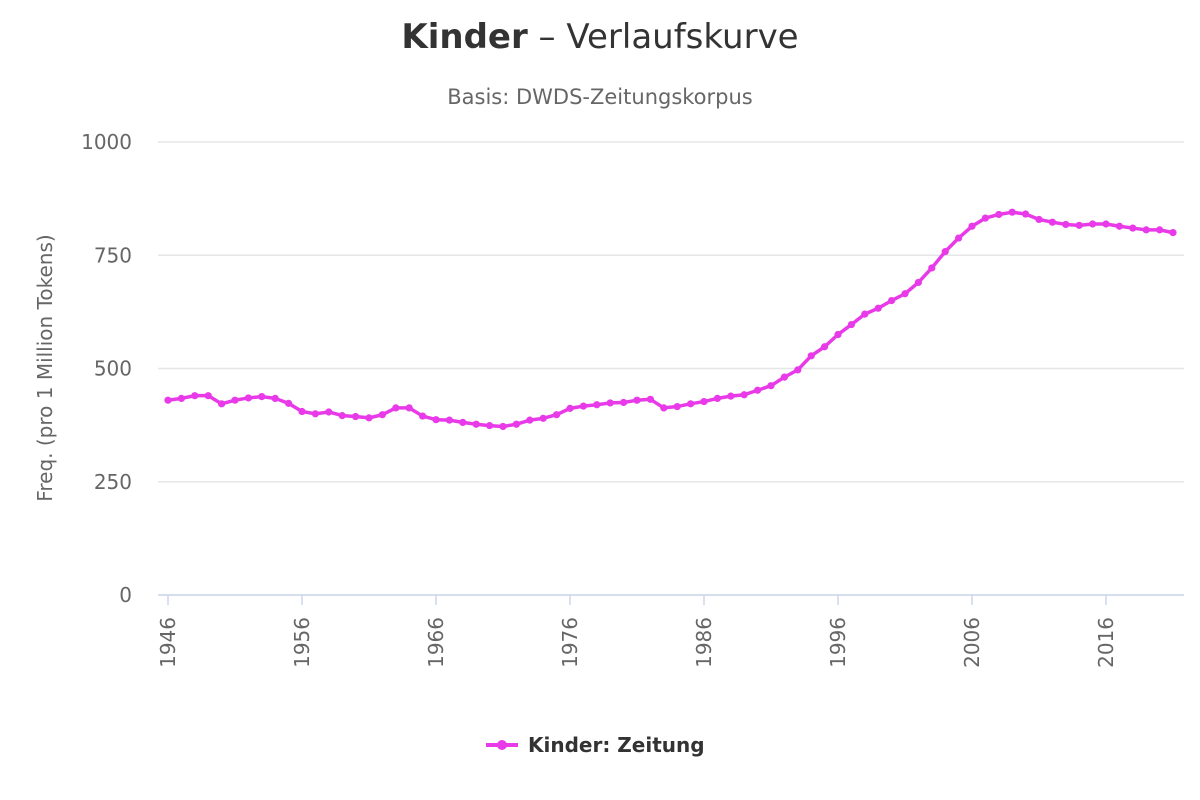  What do you see at coordinates (436, 642) in the screenshot?
I see `x-tick-label: 1966` at bounding box center [436, 642].